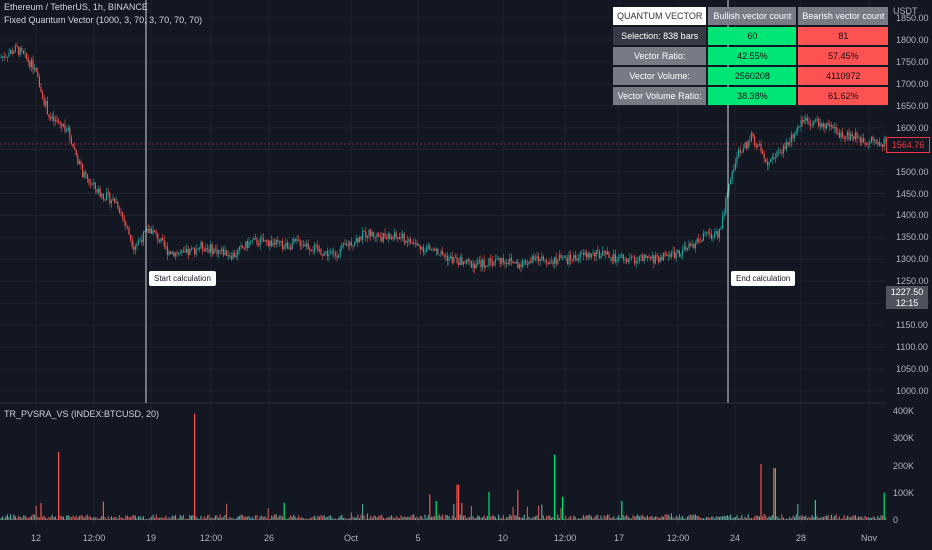 This screenshot has width=932, height=550. What do you see at coordinates (751, 76) in the screenshot?
I see `table-row: Vector Volume: 2560208 4110972` at bounding box center [751, 76].